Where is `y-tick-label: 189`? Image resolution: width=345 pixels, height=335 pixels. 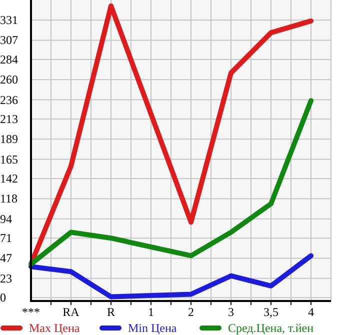
y-tick-label: 189 is located at coordinates (9, 139).